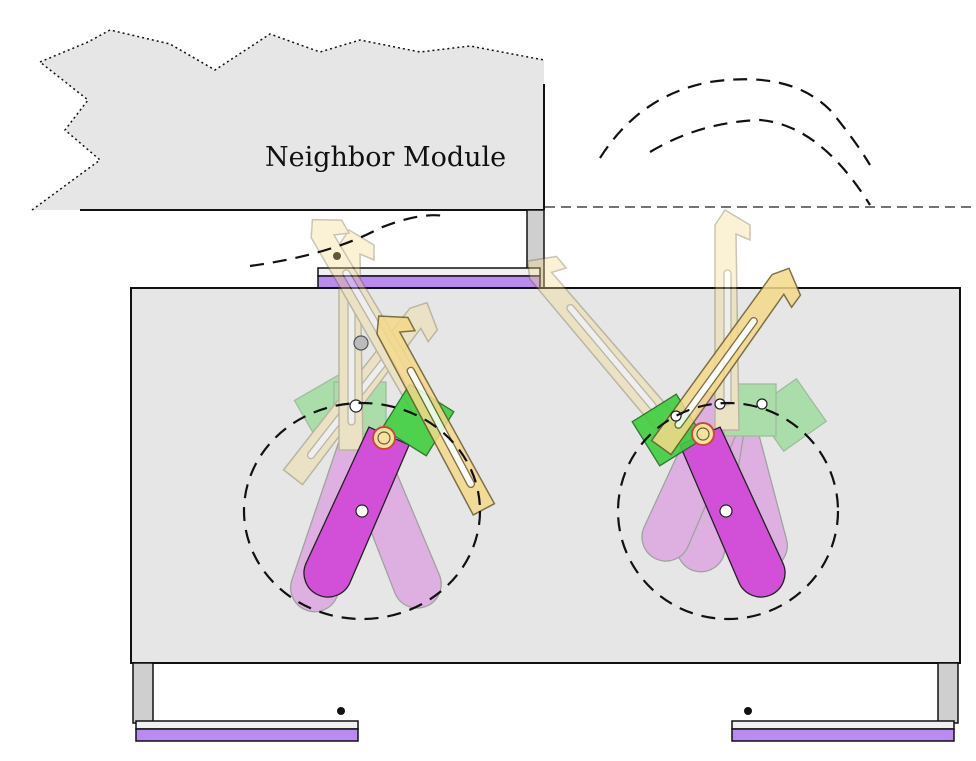 Image resolution: width=976 pixels, height=761 pixels. Describe the element at coordinates (288, 120) in the screenshot. I see `neighbor-module: Neighbor Module` at that location.